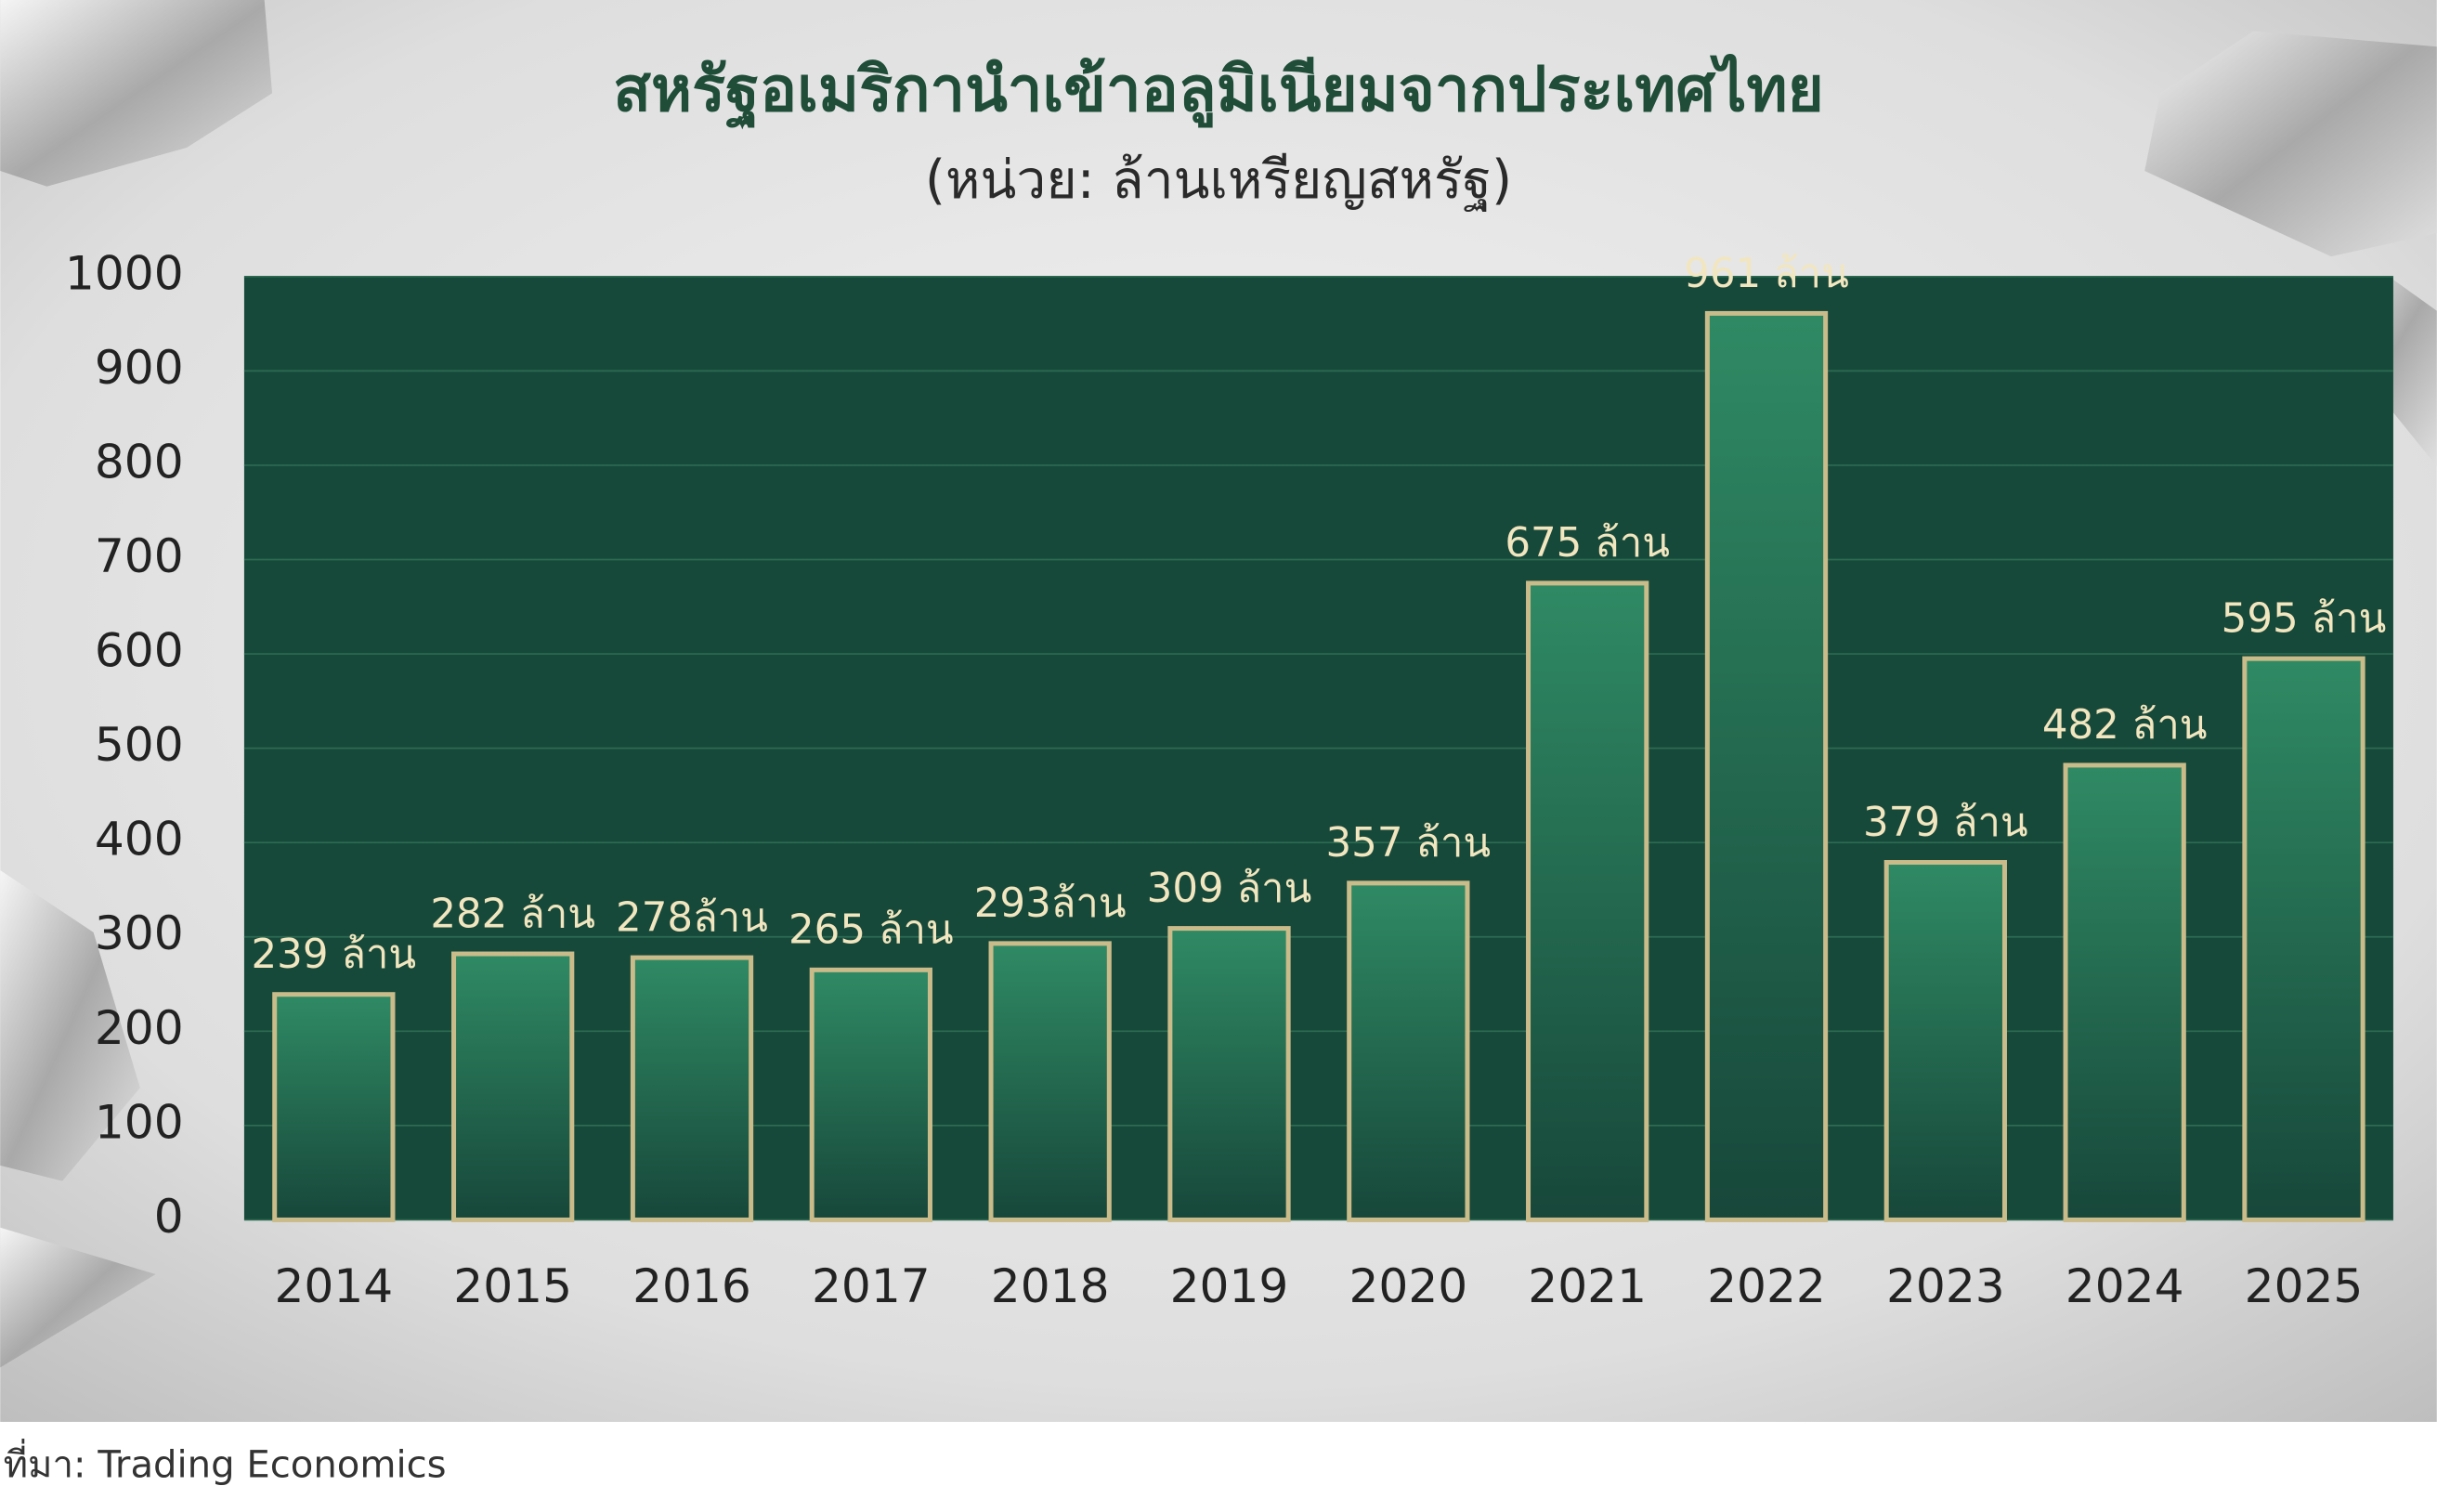  What do you see at coordinates (512, 914) in the screenshot?
I see `value-label: 282 ล้าน` at bounding box center [512, 914].